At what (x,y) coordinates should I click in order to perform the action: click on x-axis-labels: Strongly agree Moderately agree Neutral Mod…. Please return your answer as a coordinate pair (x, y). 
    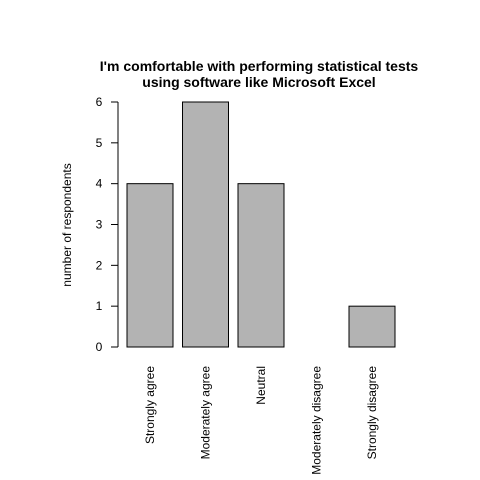
    Looking at the image, I should click on (261, 420).